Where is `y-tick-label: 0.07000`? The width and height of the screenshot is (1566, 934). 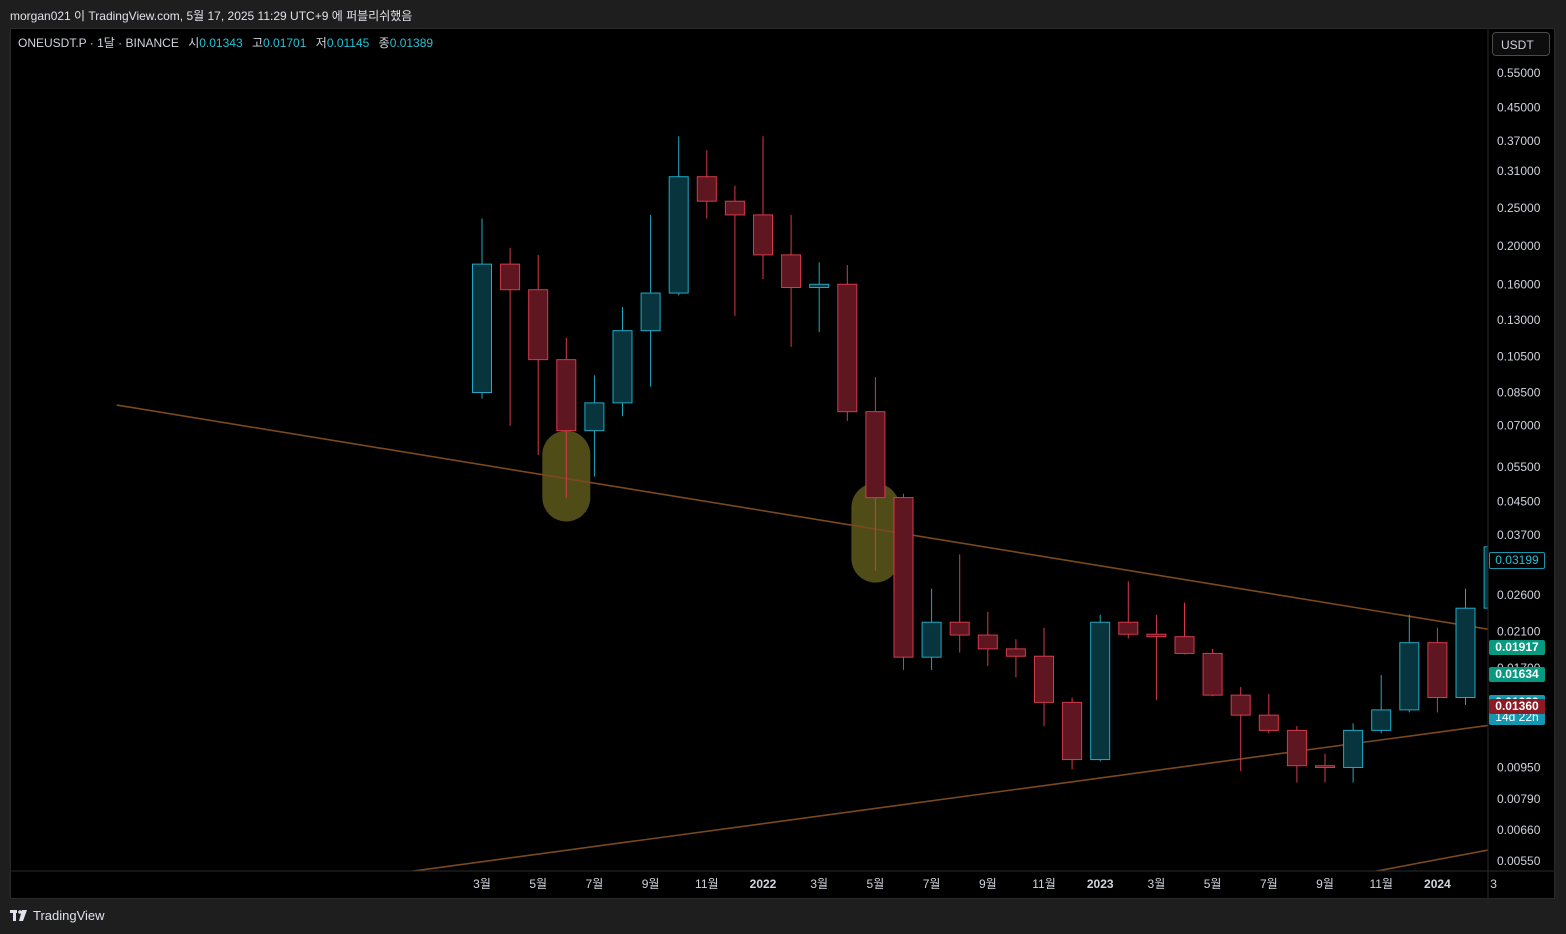
y-tick-label: 0.07000 is located at coordinates (1519, 426).